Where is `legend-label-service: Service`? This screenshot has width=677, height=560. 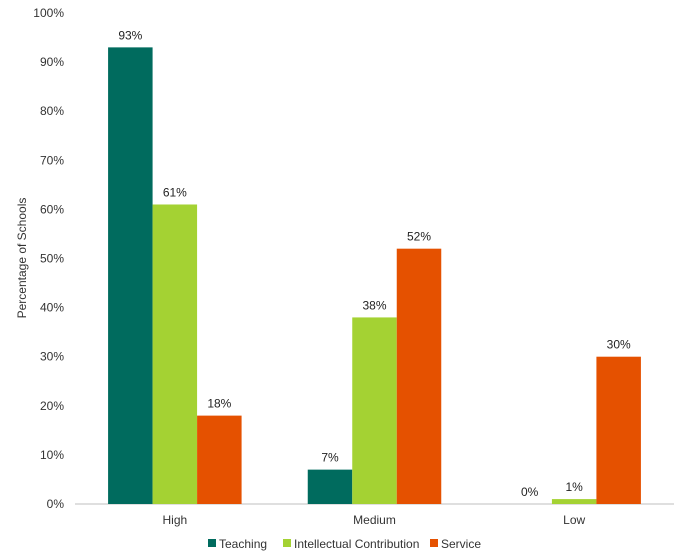 legend-label-service: Service is located at coordinates (461, 544).